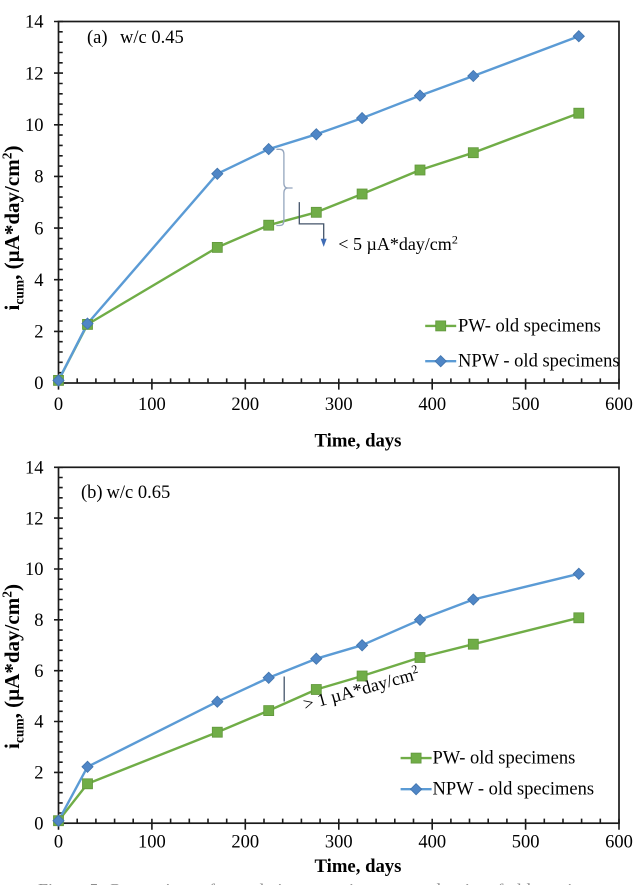  I want to click on svg-text: w/c 0.65, so click(139, 493).